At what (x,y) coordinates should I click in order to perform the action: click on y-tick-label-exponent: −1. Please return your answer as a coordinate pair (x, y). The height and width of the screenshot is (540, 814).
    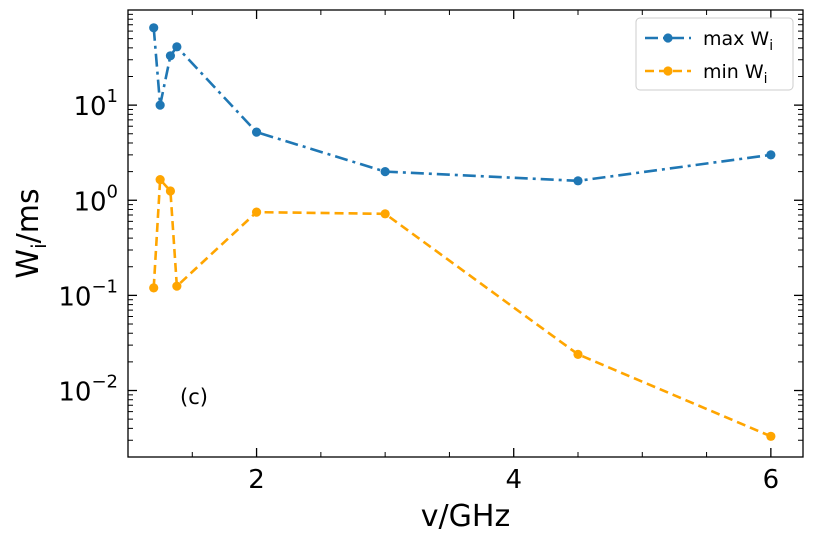
    Looking at the image, I should click on (104, 286).